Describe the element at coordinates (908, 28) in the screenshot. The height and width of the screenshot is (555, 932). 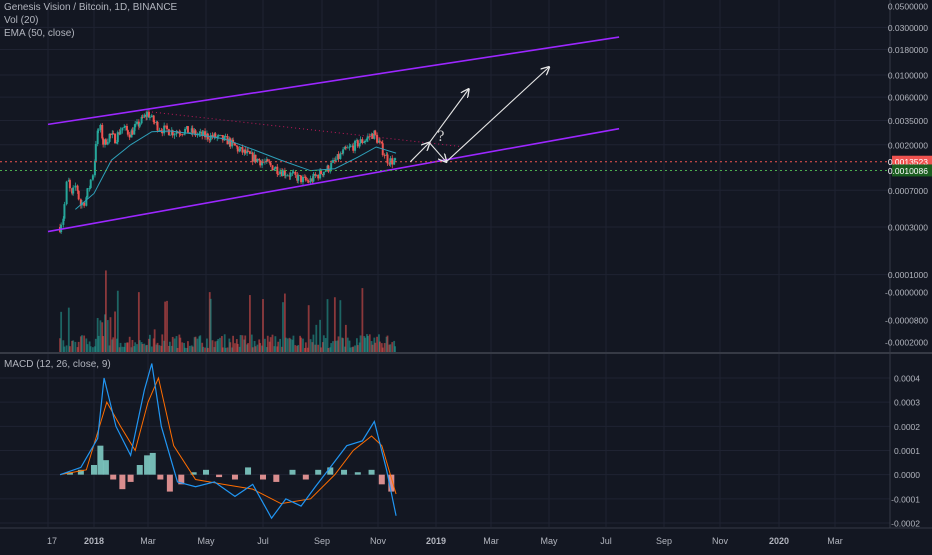
I see `price-axis-label: 0.0300000` at that location.